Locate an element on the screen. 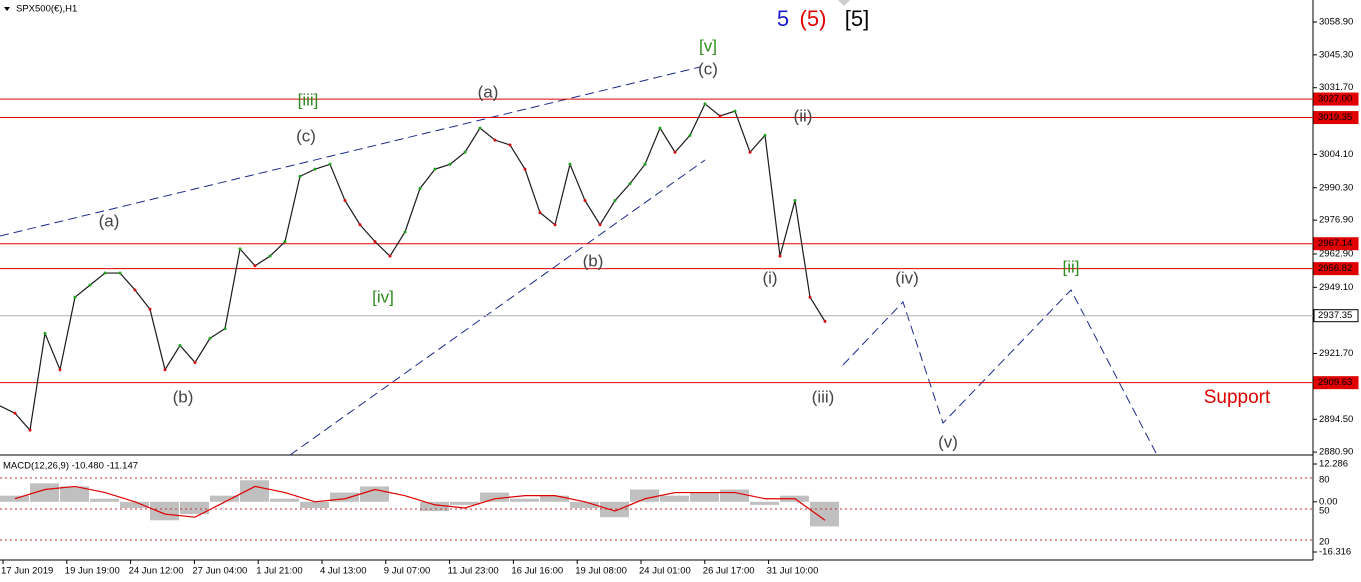 Image resolution: width=1361 pixels, height=582 pixels. wave-label: (5) is located at coordinates (813, 18).